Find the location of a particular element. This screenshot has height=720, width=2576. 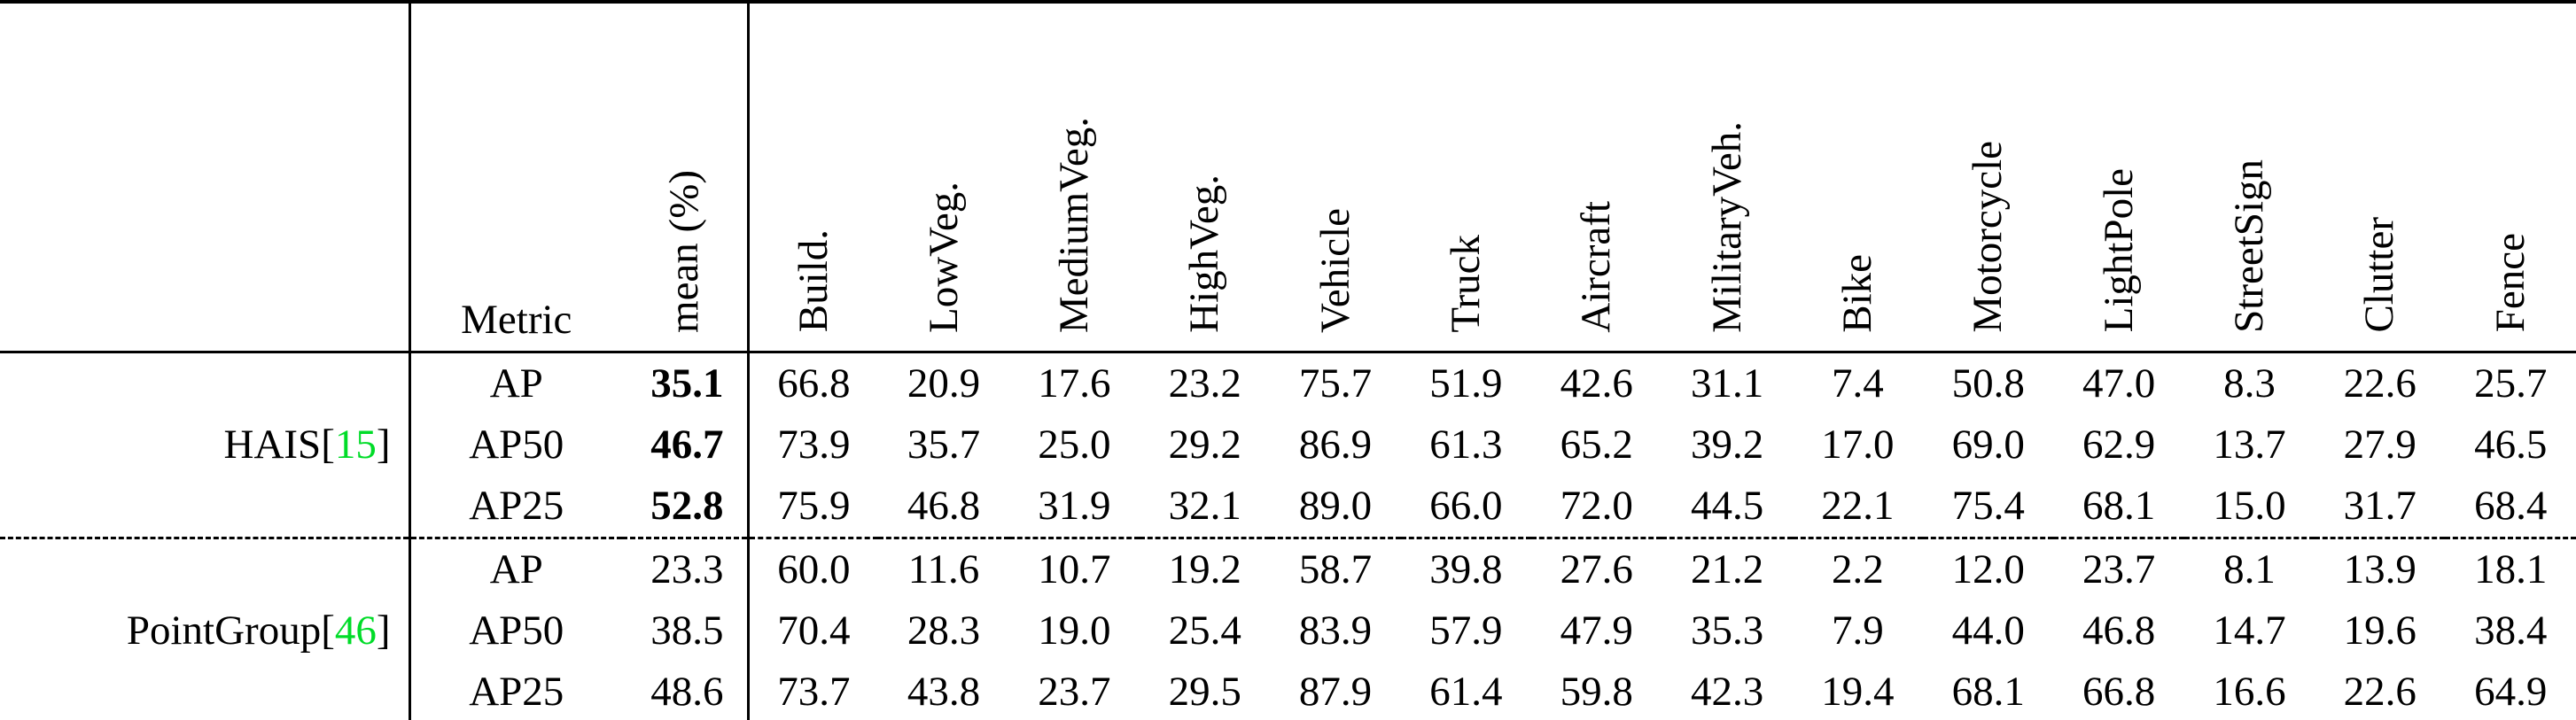

score-cell: 44.0 is located at coordinates (1988, 631).